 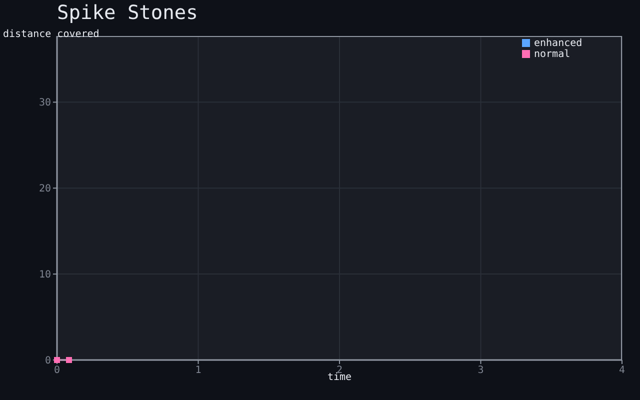 What do you see at coordinates (552, 54) in the screenshot?
I see `legend-label: normal` at bounding box center [552, 54].